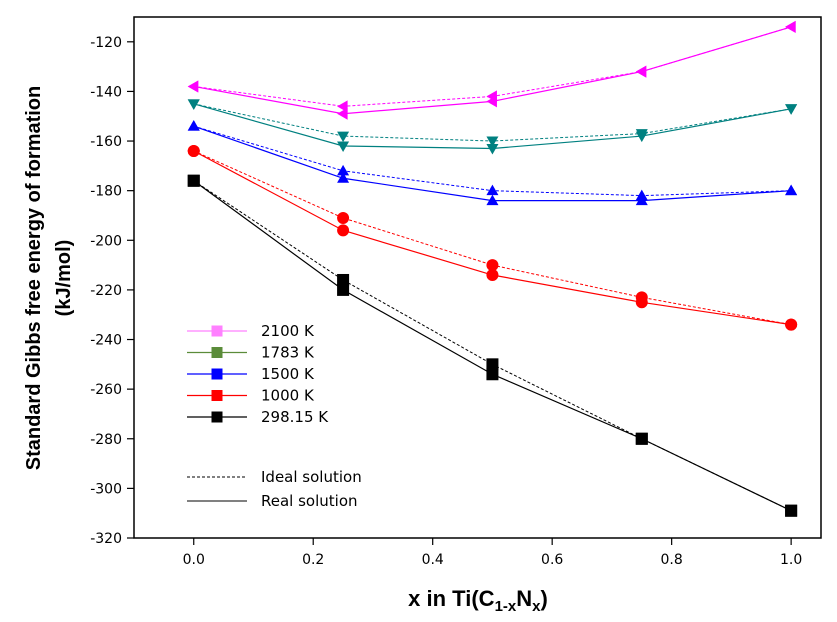  Describe the element at coordinates (524, 598) in the screenshot. I see `x-axis-label-mid: N` at that location.